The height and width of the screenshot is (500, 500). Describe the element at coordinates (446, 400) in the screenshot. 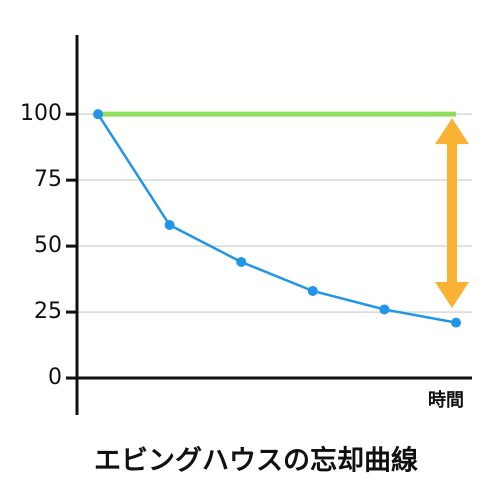

I see `x-axis-label: 時間` at that location.